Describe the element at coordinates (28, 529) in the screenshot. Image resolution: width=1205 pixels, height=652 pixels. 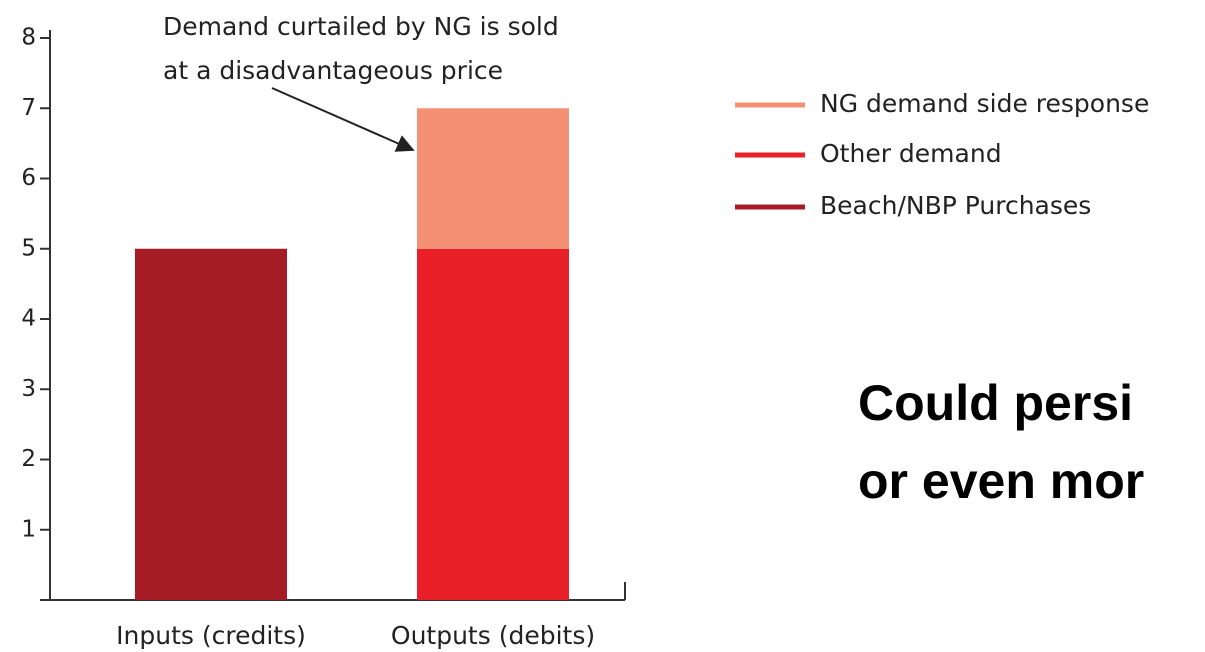
I see `y-tick-label: 1` at that location.